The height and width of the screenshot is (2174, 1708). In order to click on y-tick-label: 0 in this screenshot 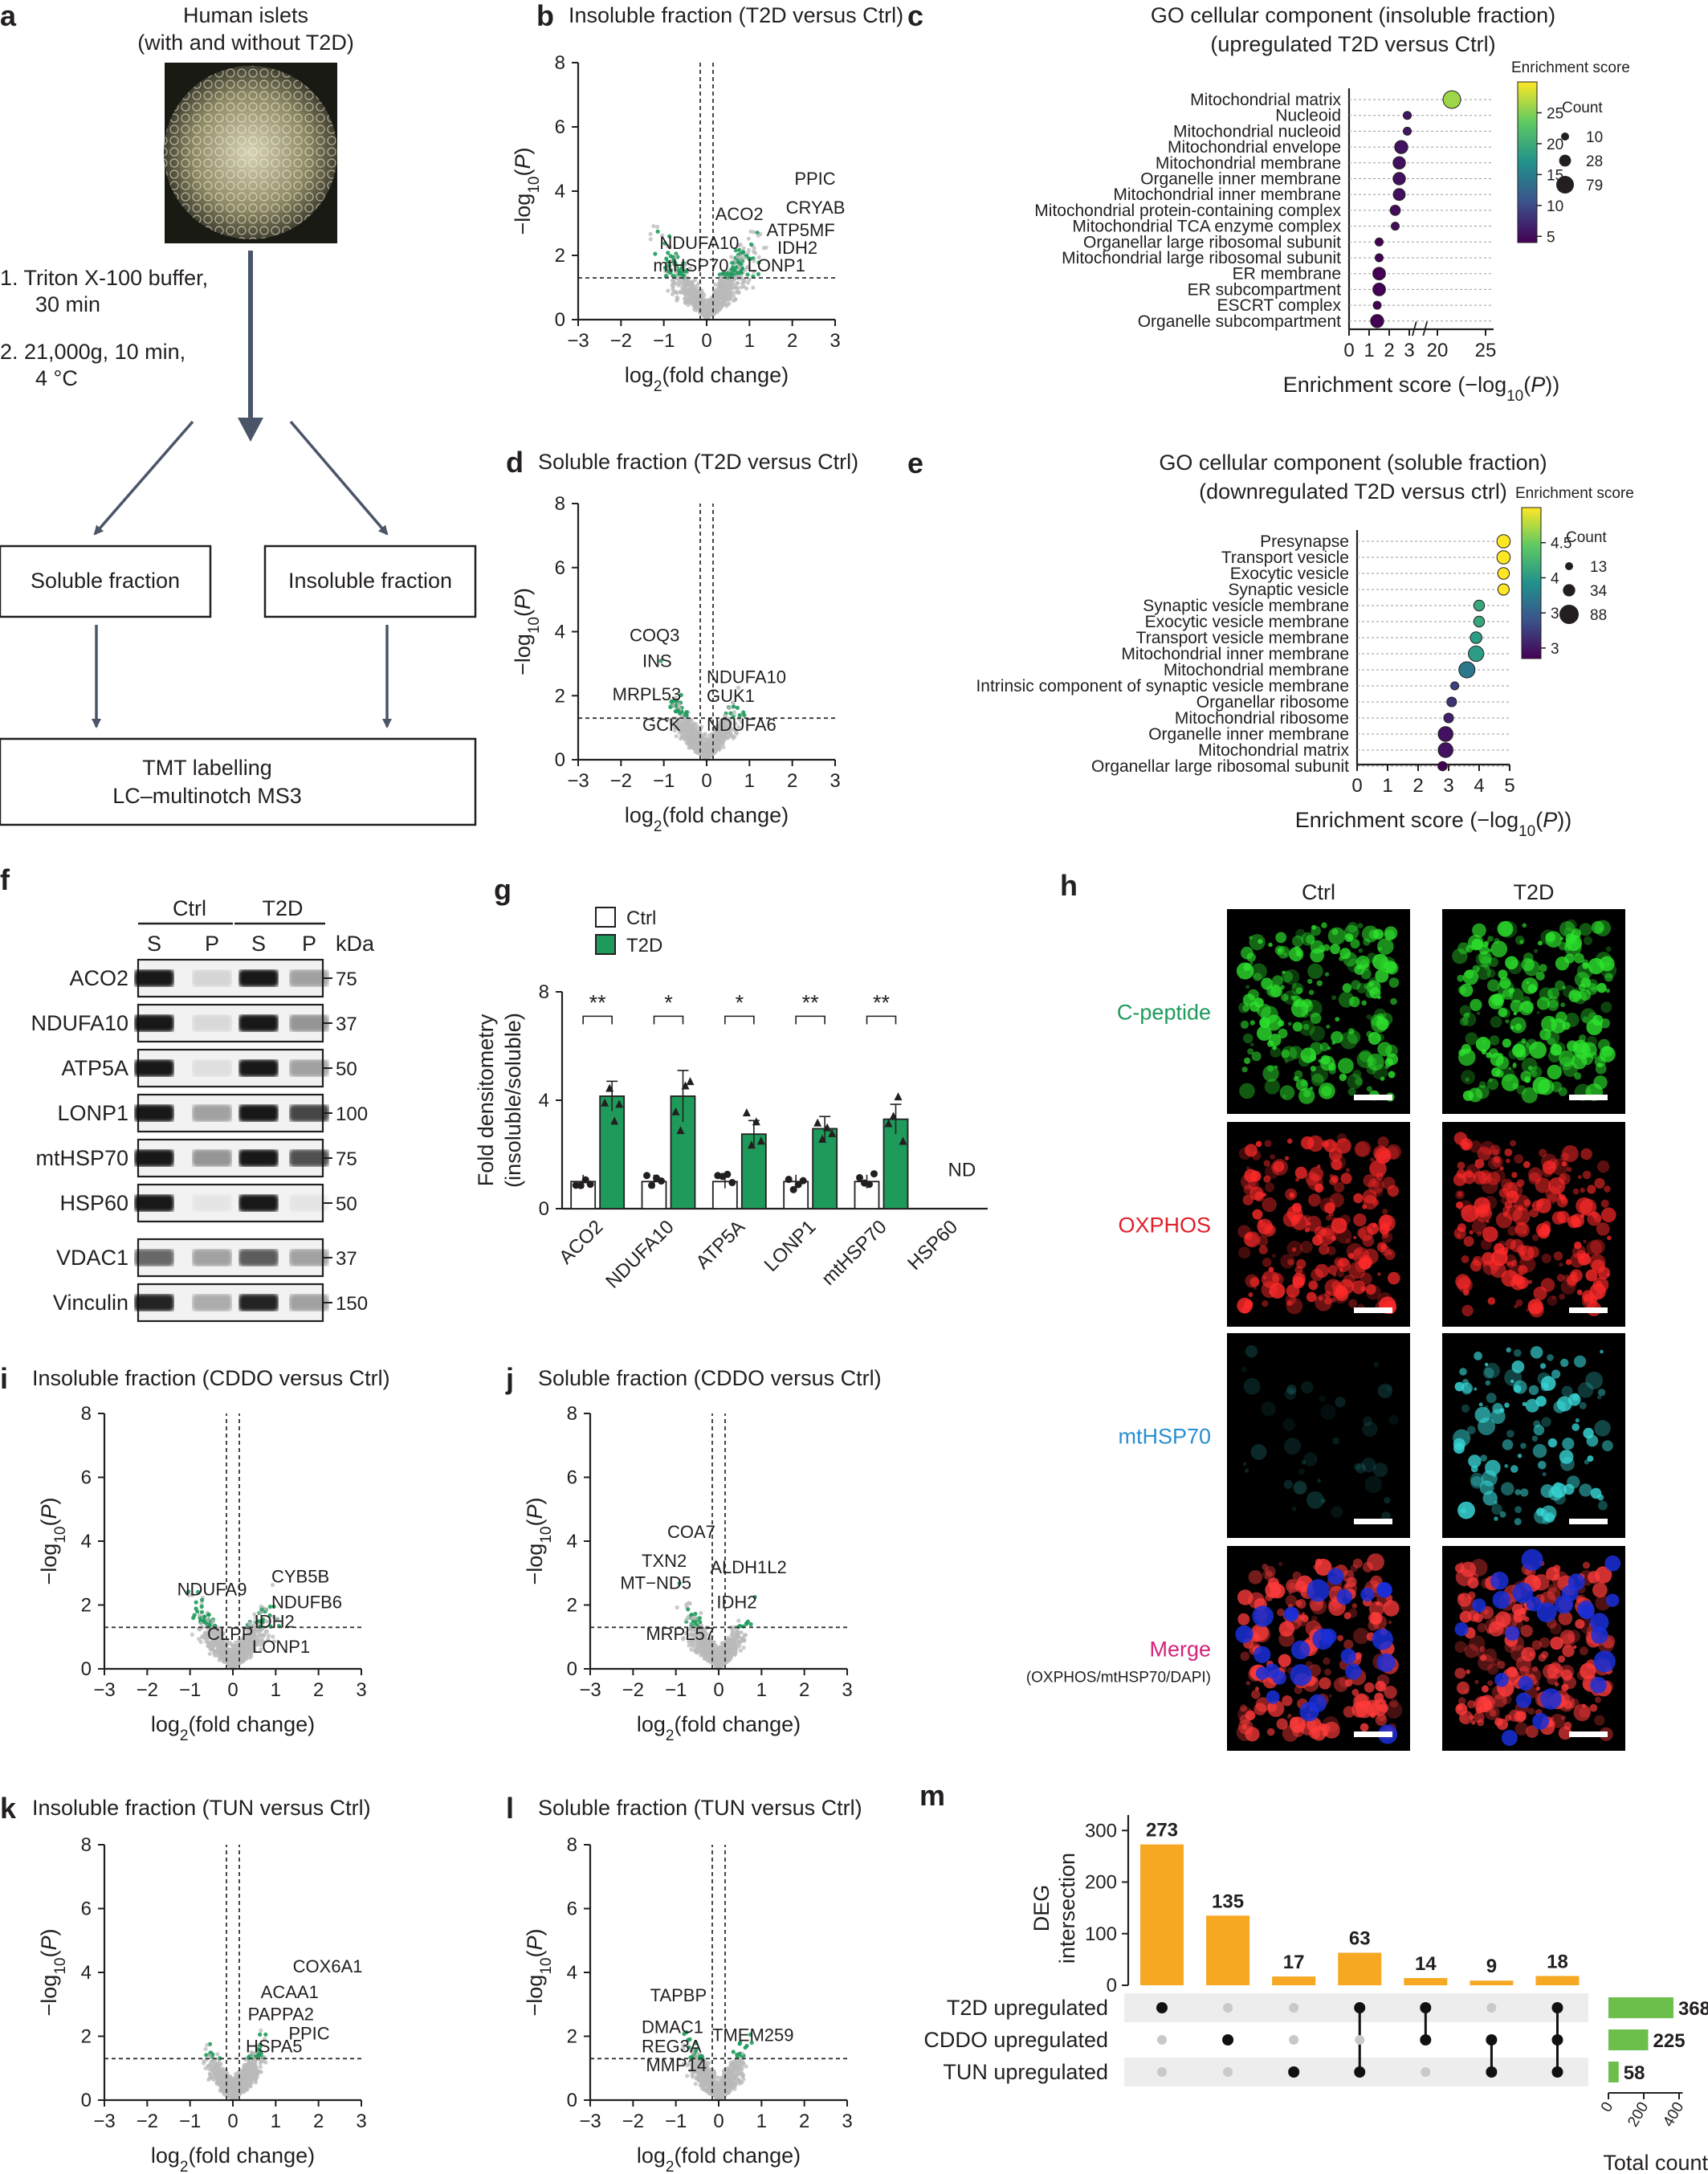, I will do `click(572, 1669)`.